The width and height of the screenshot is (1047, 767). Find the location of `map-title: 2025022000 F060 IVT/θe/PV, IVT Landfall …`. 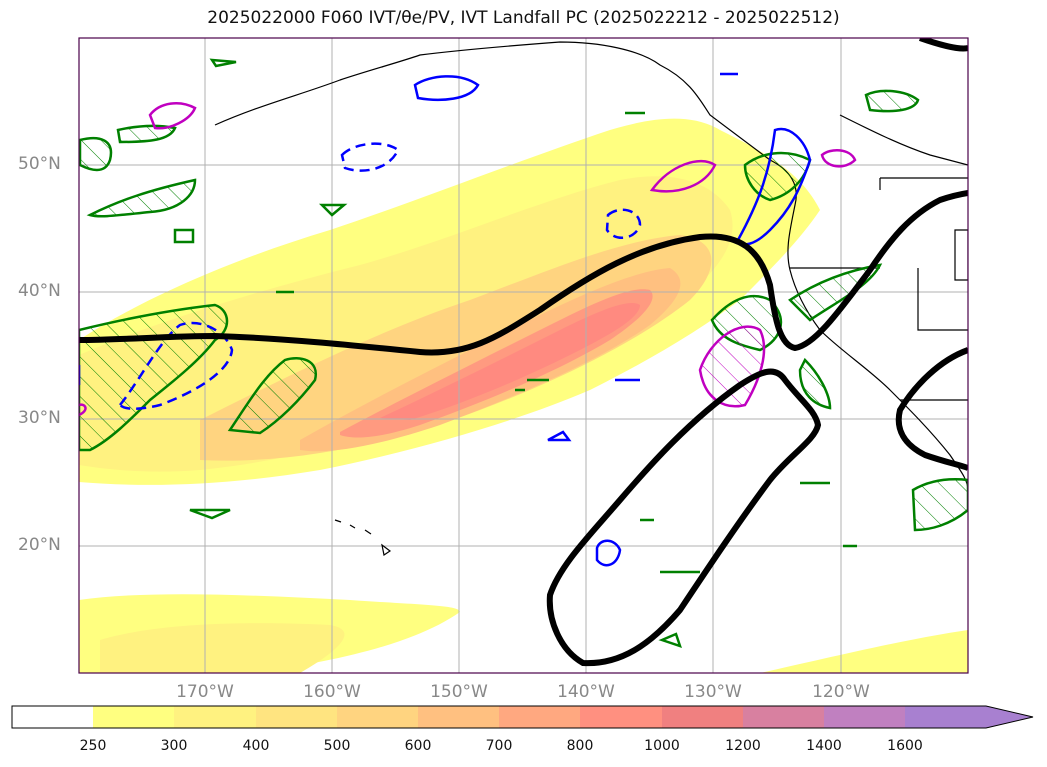

map-title: 2025022000 F060 IVT/θe/PV, IVT Landfall … is located at coordinates (523, 18).